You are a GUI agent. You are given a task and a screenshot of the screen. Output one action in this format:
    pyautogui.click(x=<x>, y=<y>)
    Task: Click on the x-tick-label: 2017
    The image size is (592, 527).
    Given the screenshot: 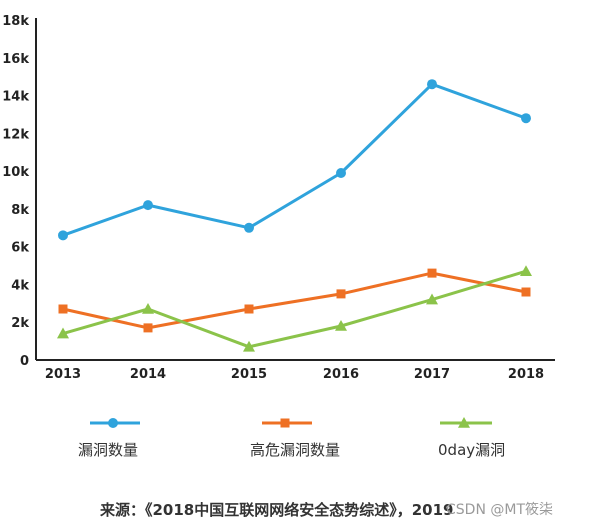 What is the action you would take?
    pyautogui.click(x=432, y=374)
    